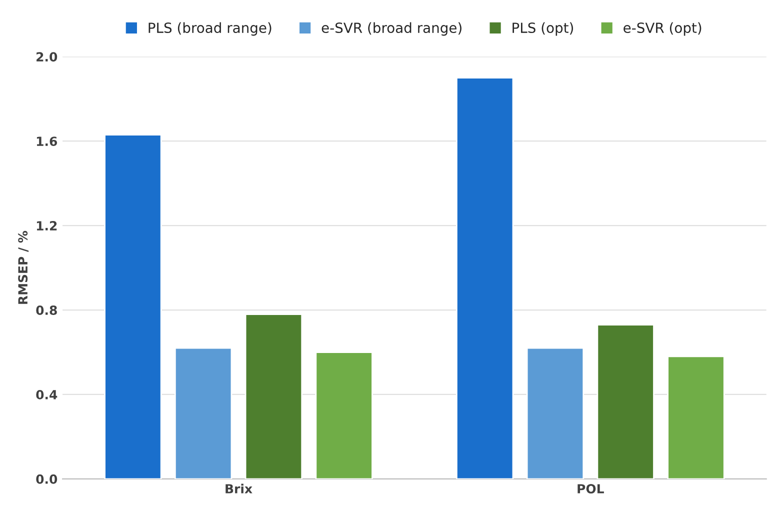 This screenshot has width=782, height=515. Describe the element at coordinates (23, 267) in the screenshot. I see `y-axis-title: RMSEP / %` at that location.